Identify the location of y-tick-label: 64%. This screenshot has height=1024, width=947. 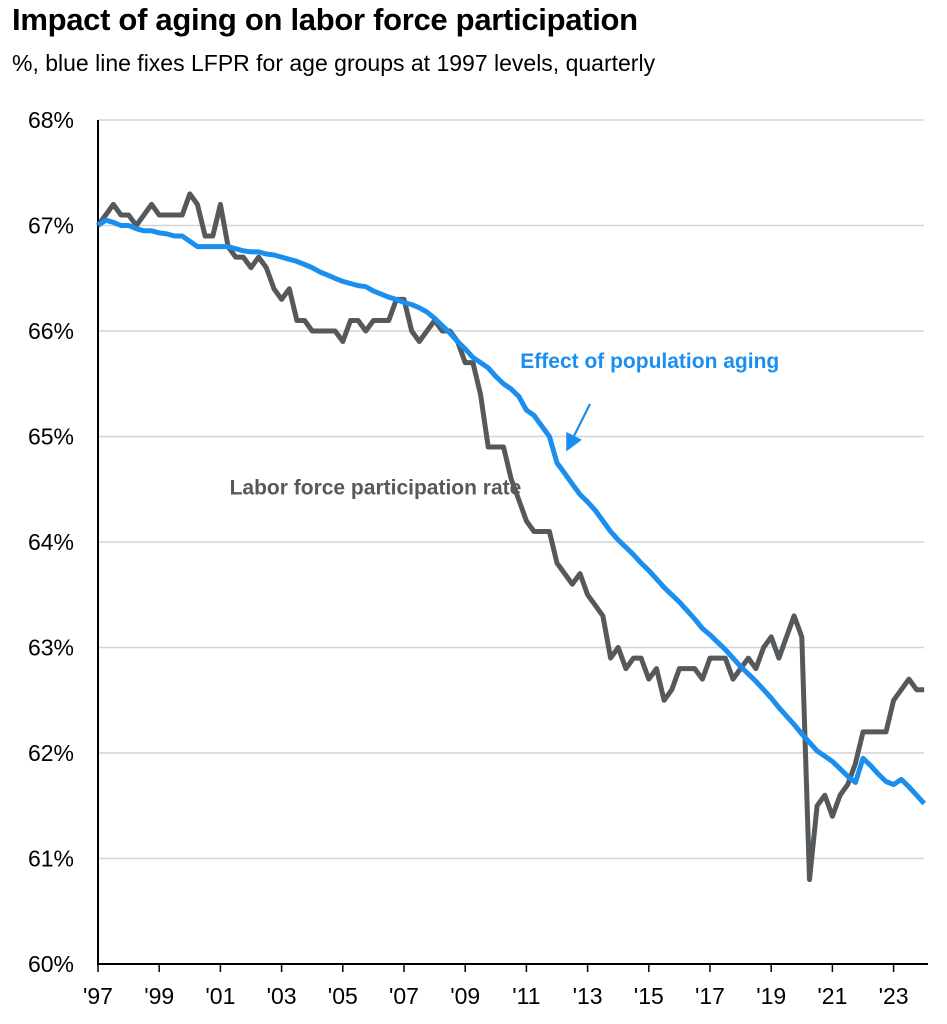
(51, 542).